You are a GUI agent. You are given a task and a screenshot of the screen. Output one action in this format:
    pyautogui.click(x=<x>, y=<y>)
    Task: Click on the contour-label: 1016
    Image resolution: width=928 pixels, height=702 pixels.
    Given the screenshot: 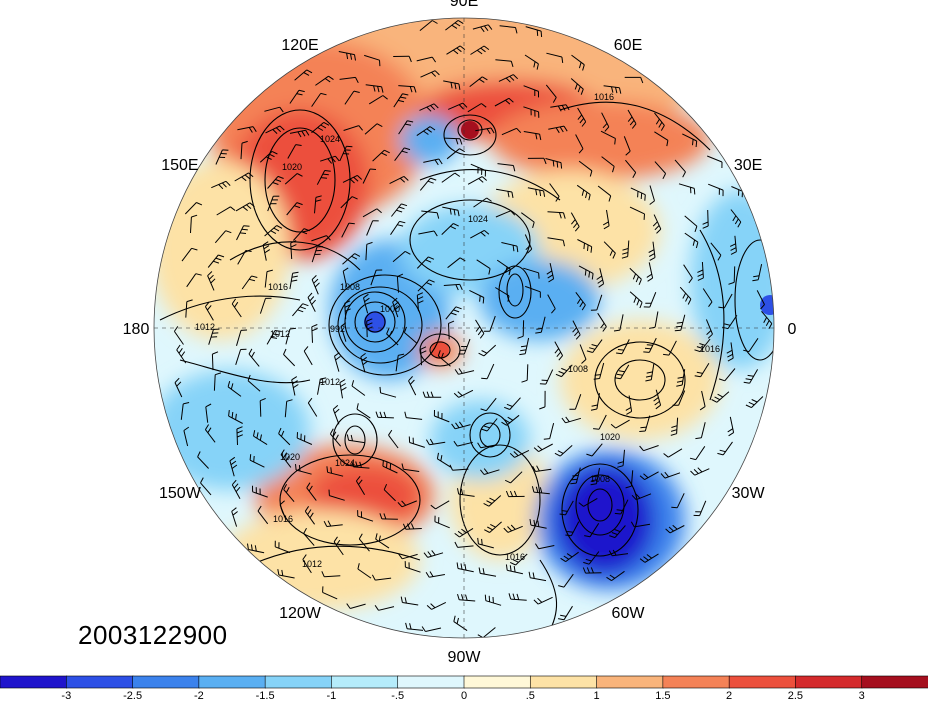 What is the action you would take?
    pyautogui.click(x=283, y=519)
    